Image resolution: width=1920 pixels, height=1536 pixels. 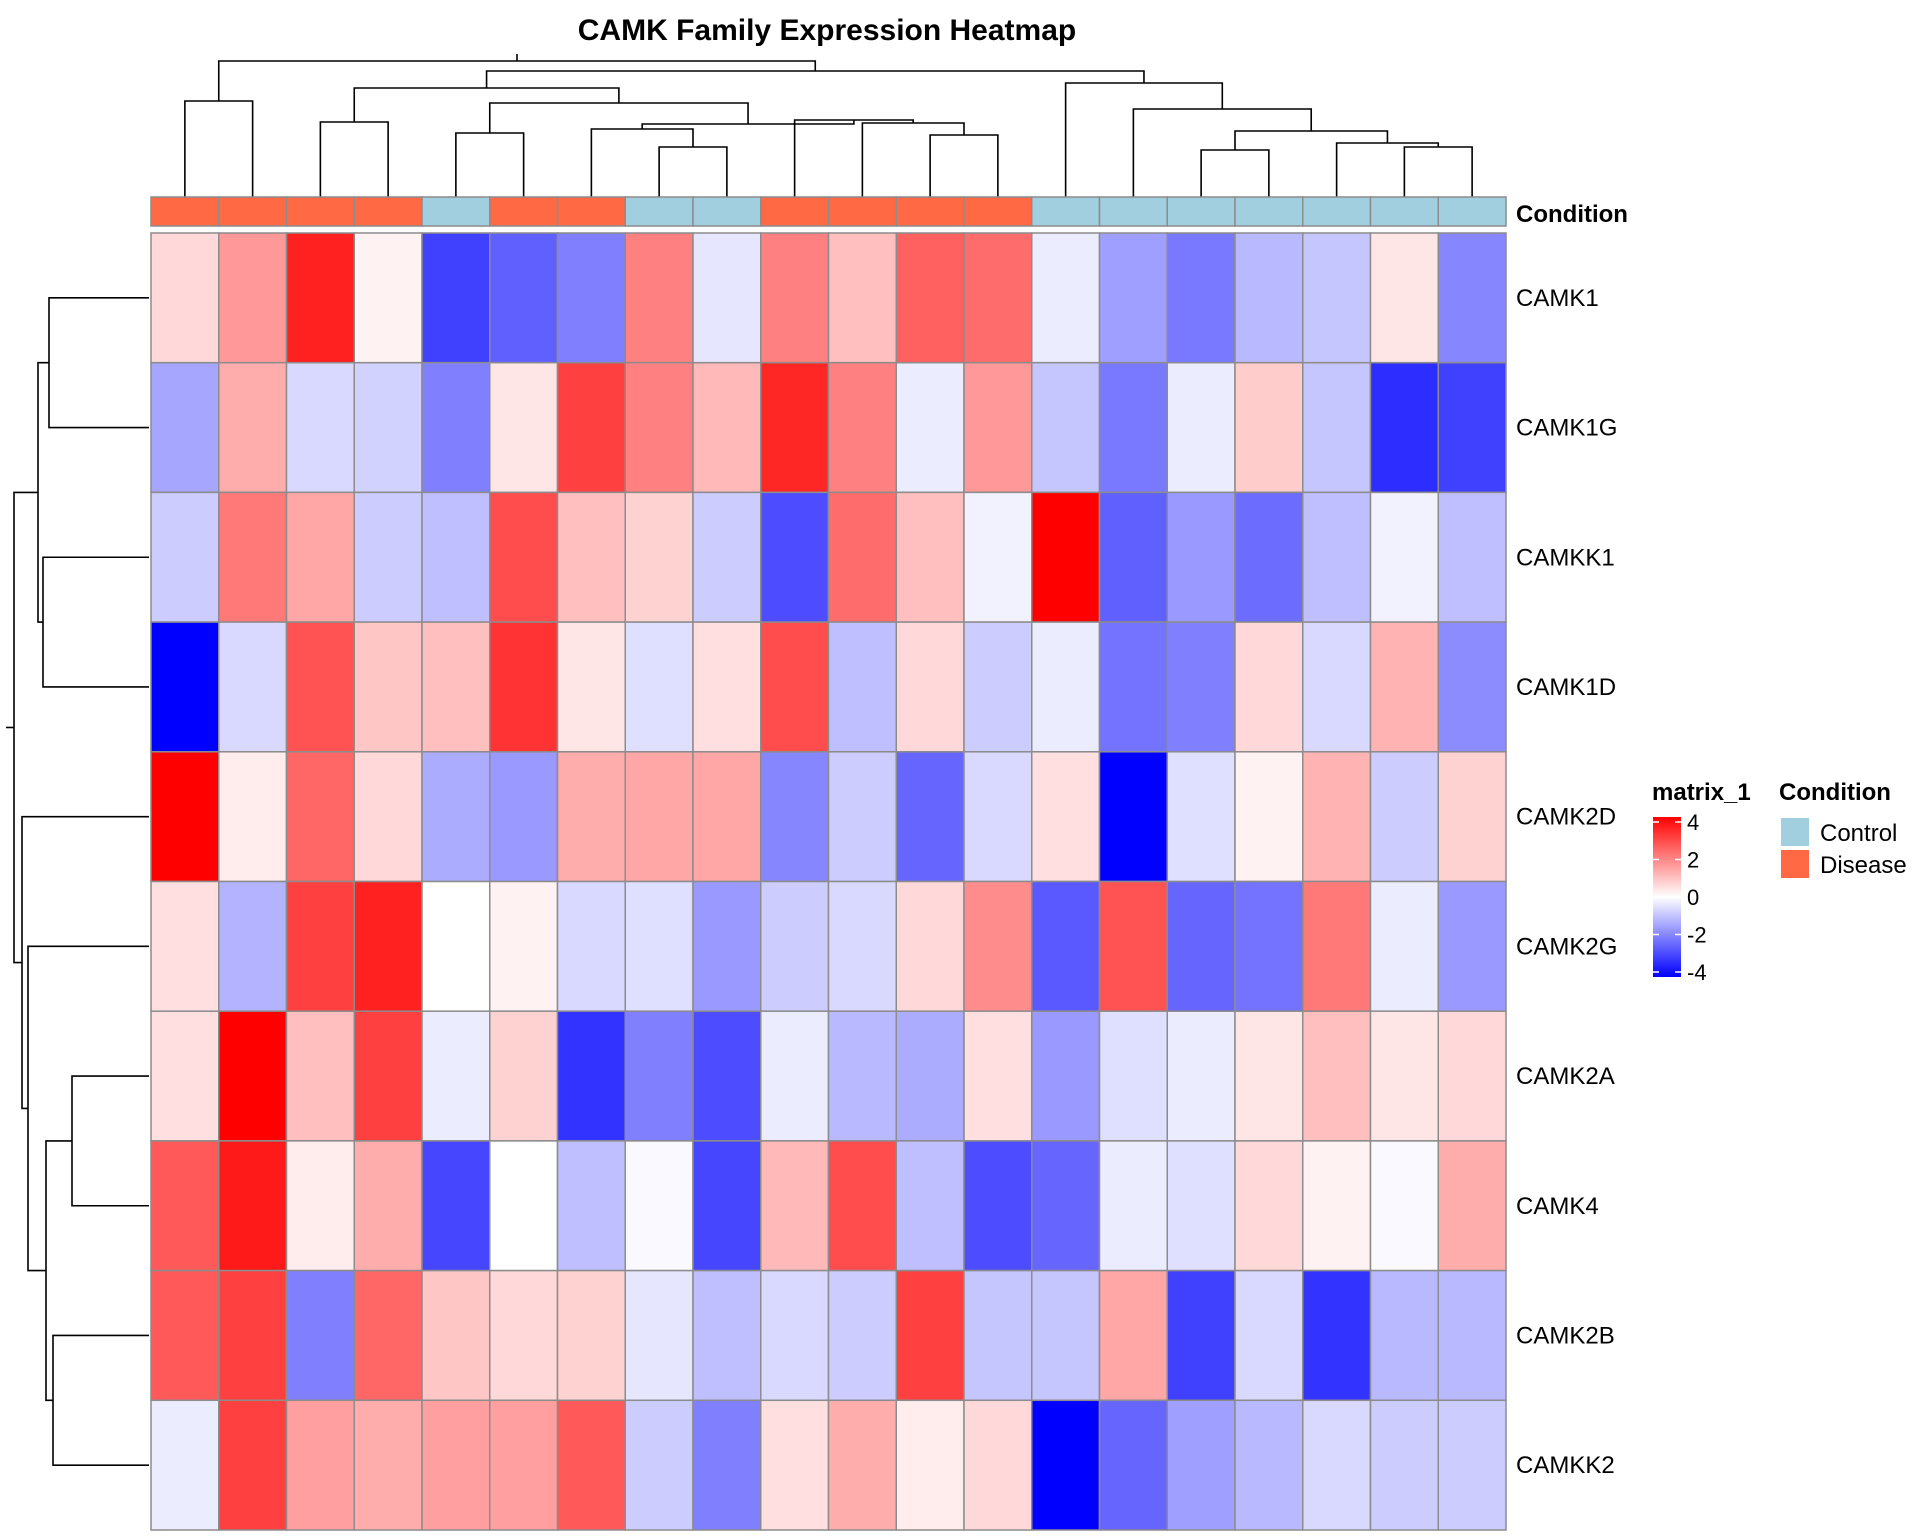 I want to click on row-label: CAMK4, so click(x=1557, y=1206).